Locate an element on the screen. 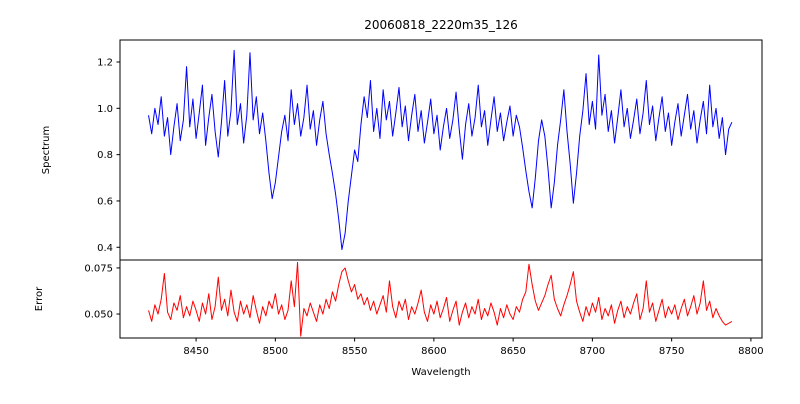  spectrum-y-tick-label: 0.4 is located at coordinates (105, 248).